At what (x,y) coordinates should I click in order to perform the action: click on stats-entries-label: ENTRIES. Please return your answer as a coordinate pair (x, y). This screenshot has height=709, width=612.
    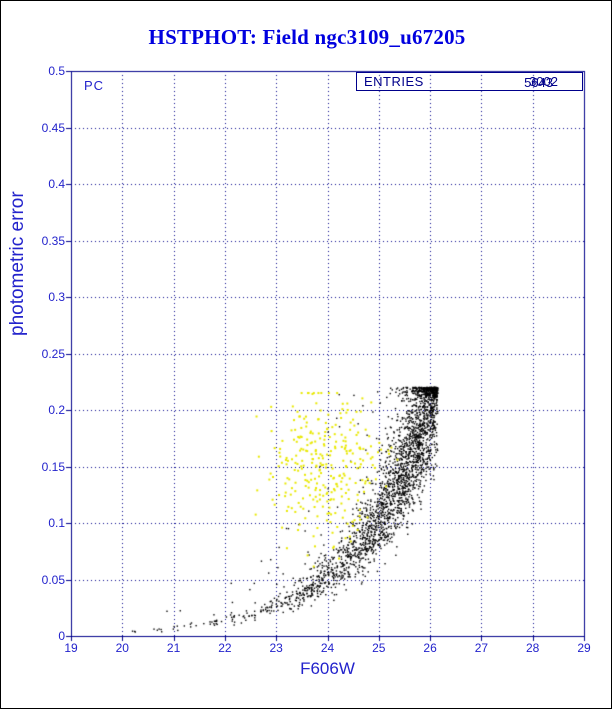
    Looking at the image, I should click on (394, 81).